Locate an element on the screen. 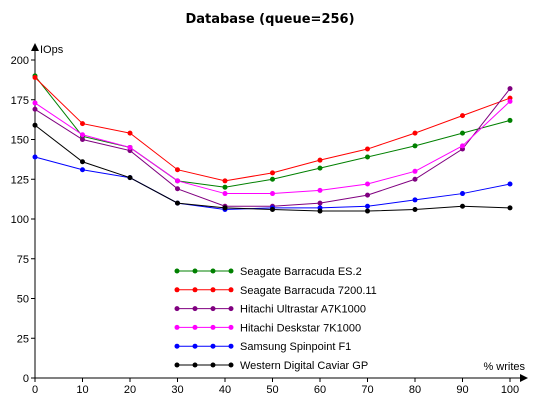  y-axis-label: IOps is located at coordinates (52, 50).